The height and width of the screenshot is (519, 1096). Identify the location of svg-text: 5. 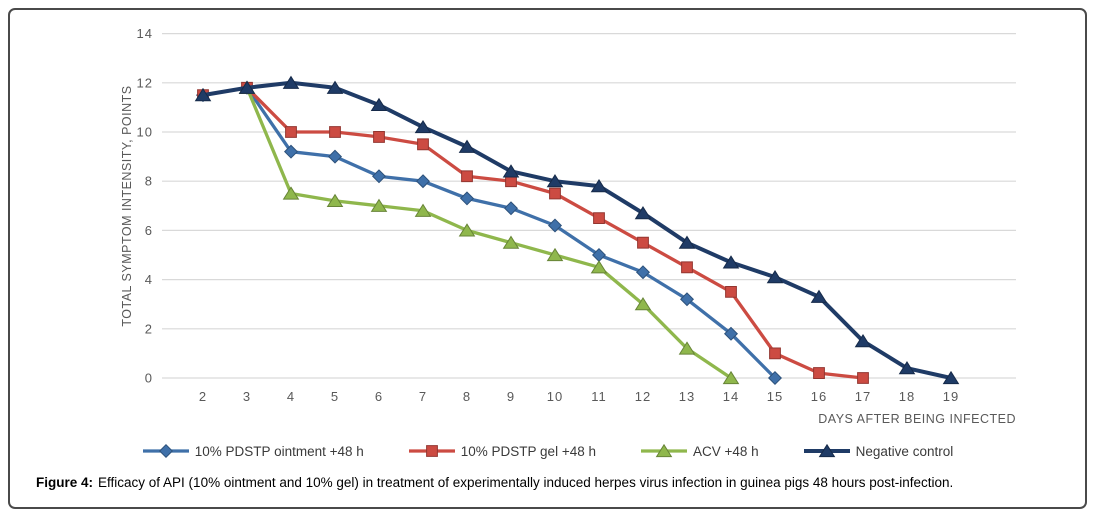
(335, 396).